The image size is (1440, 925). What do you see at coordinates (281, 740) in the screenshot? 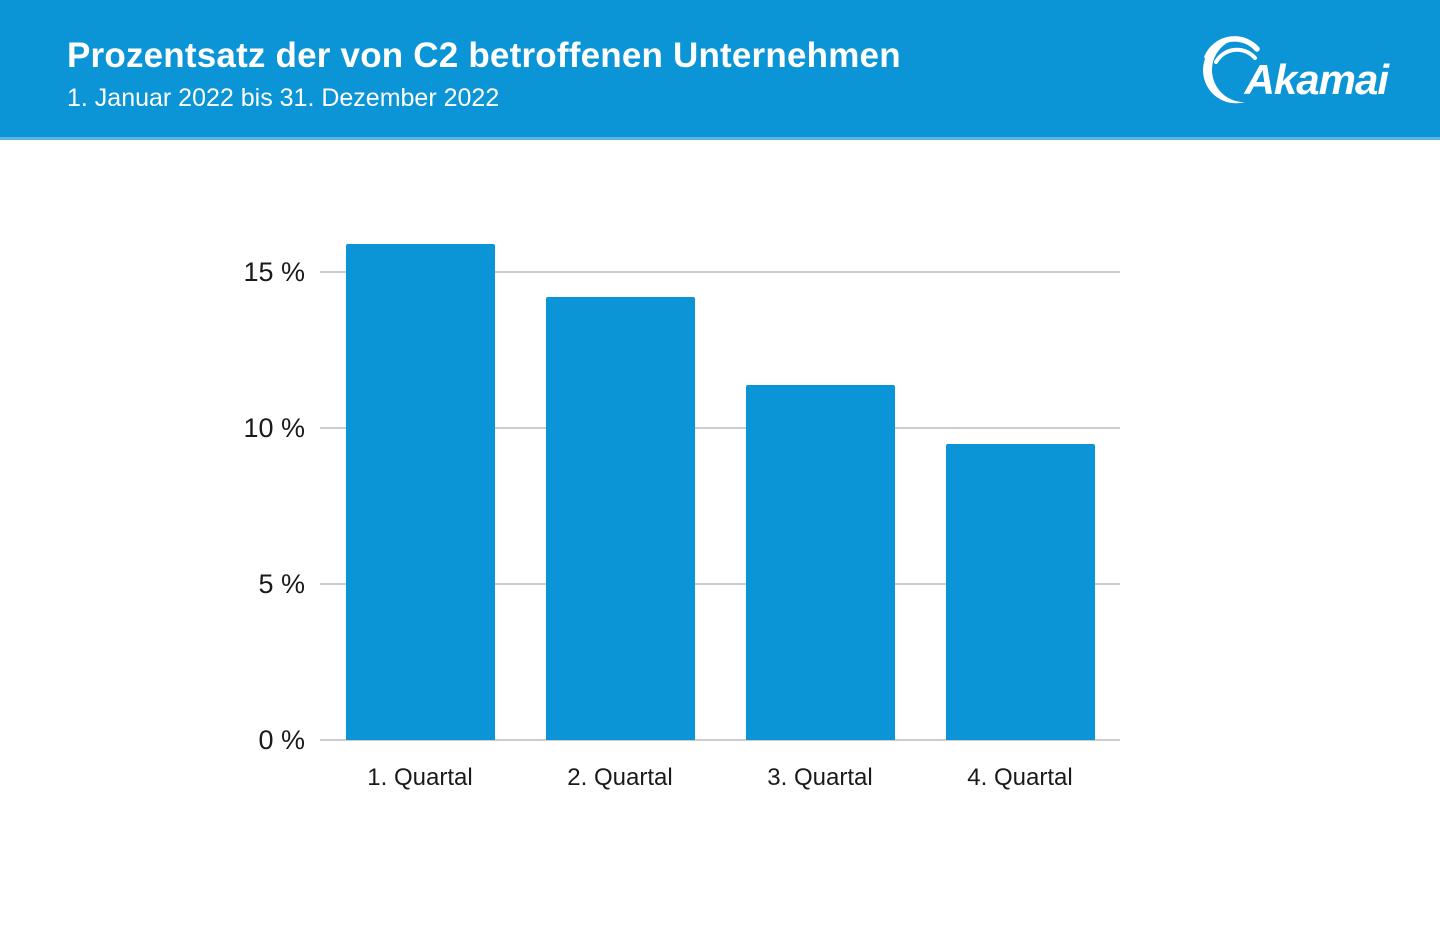
I see `y-tick-label-0: 0 %` at bounding box center [281, 740].